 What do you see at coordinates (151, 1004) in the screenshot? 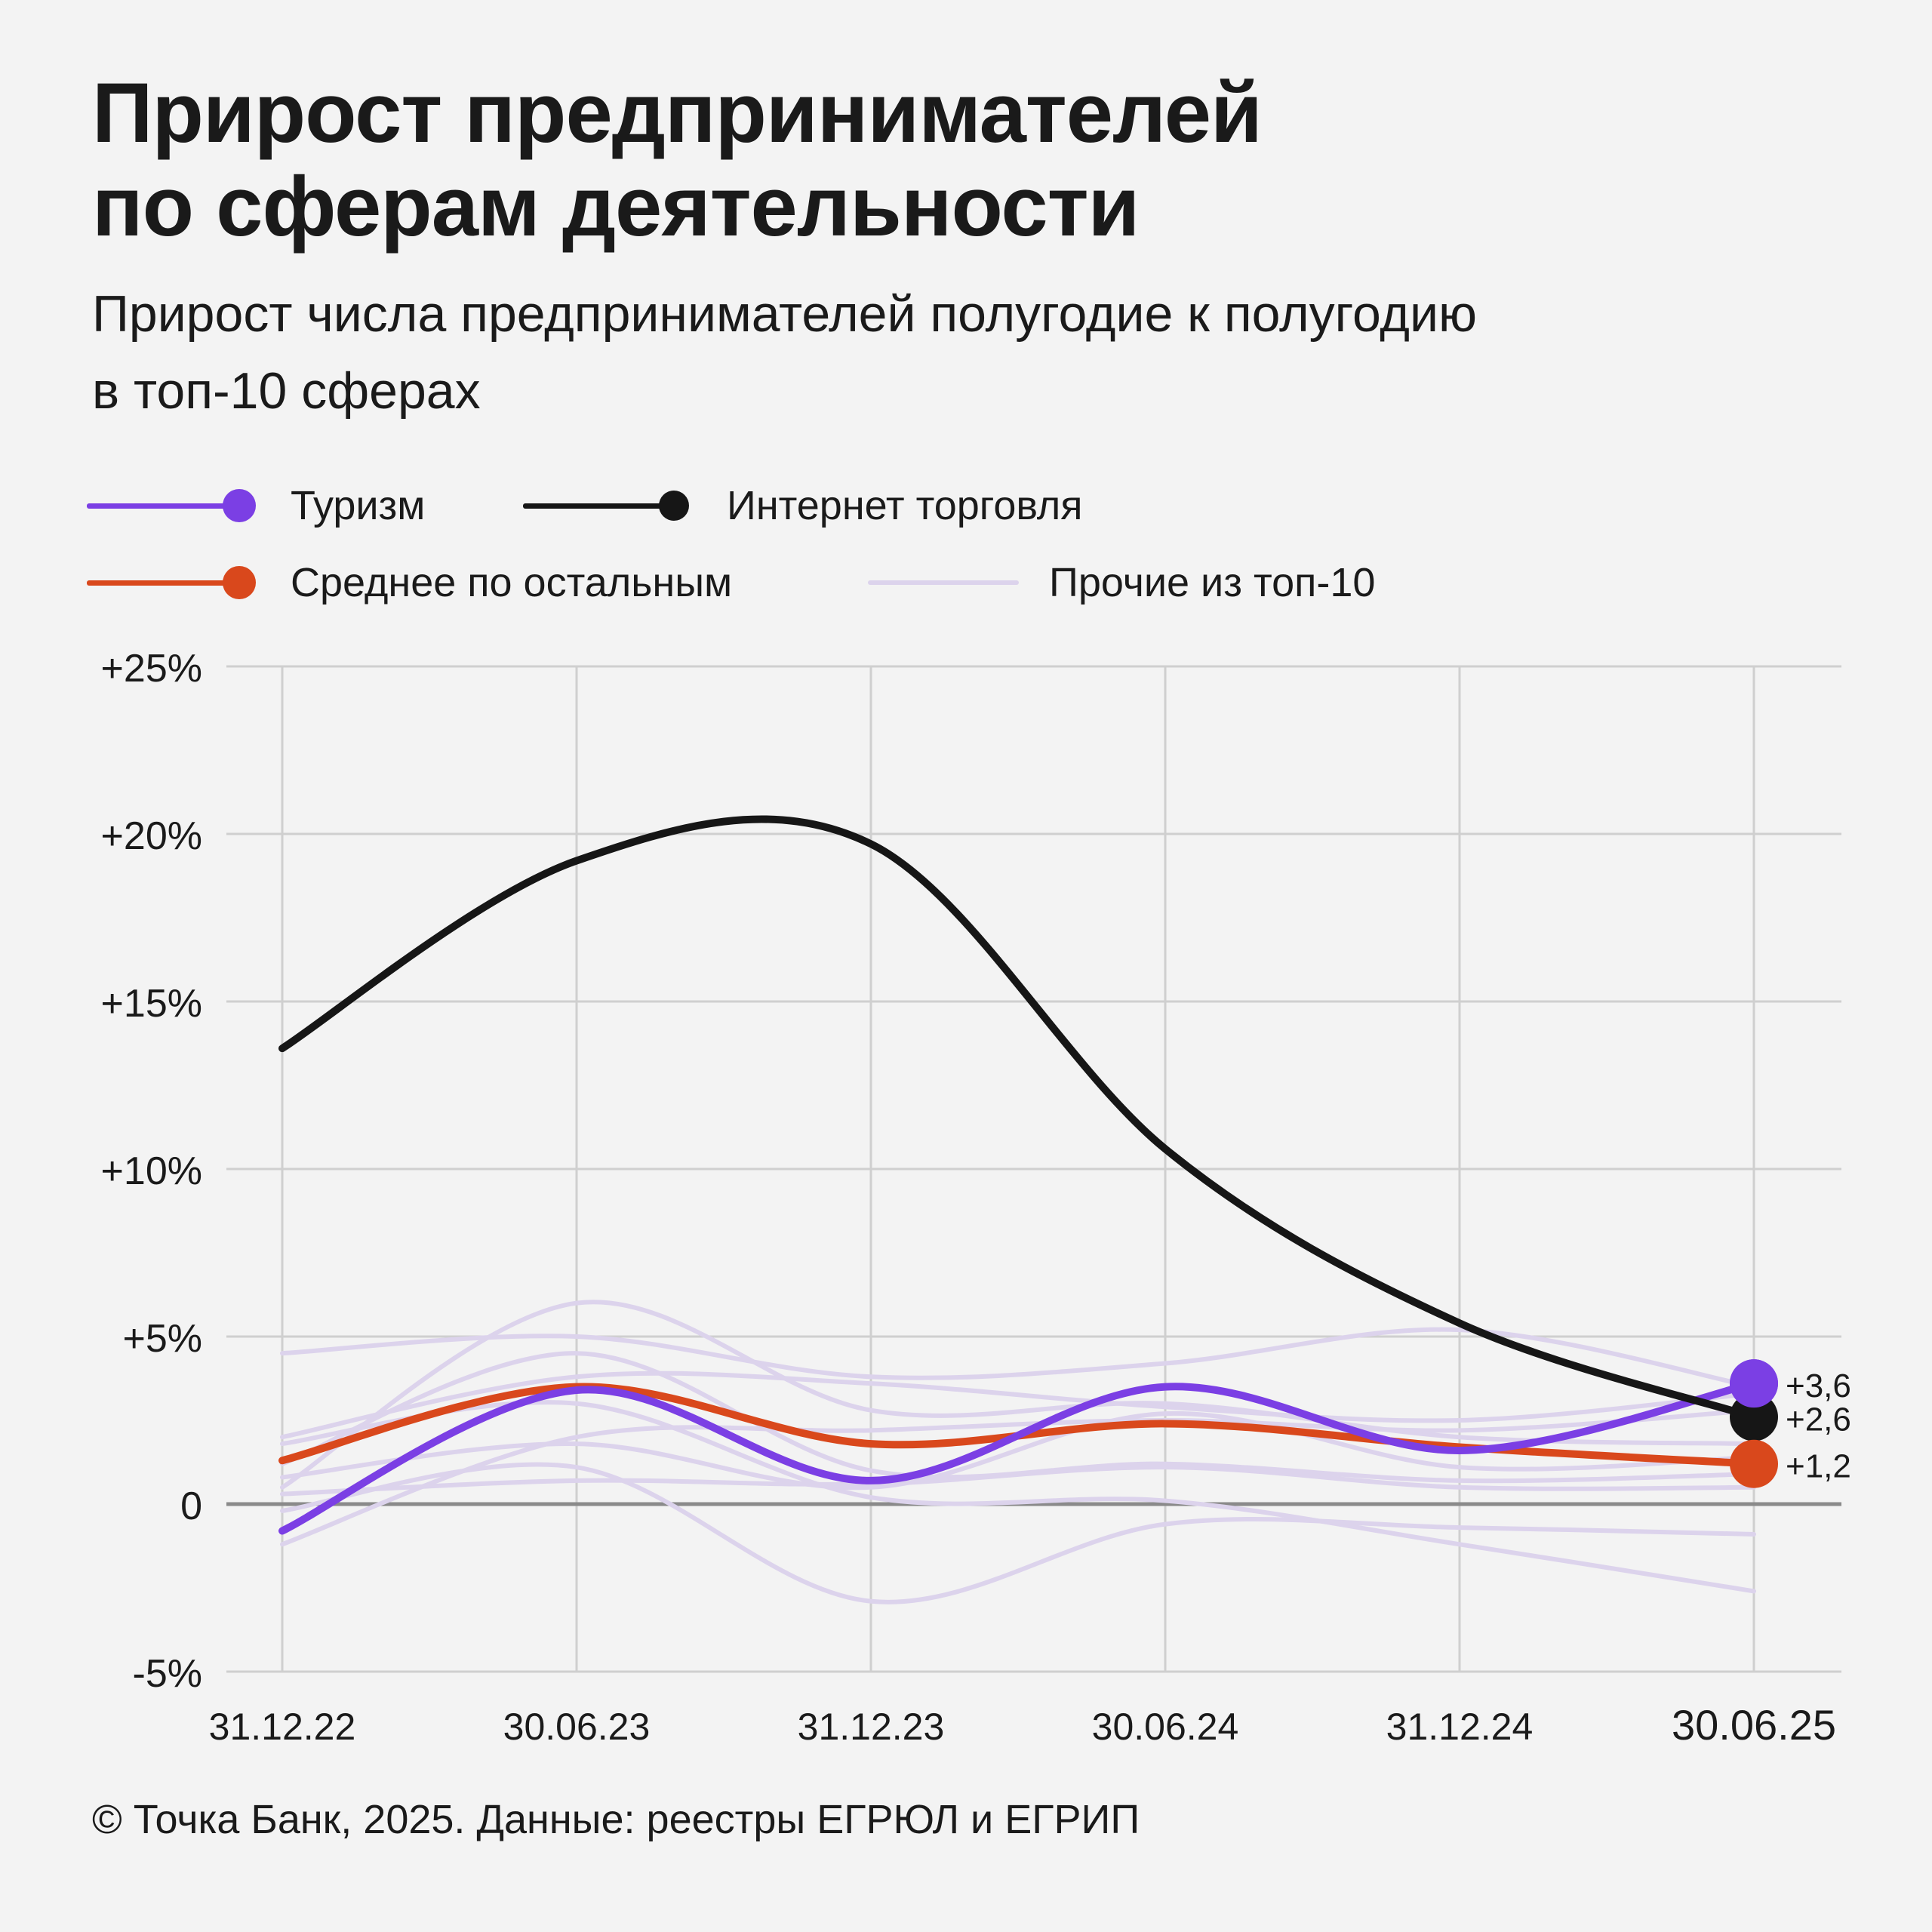
I see `y-tick-label: +15%` at bounding box center [151, 1004].